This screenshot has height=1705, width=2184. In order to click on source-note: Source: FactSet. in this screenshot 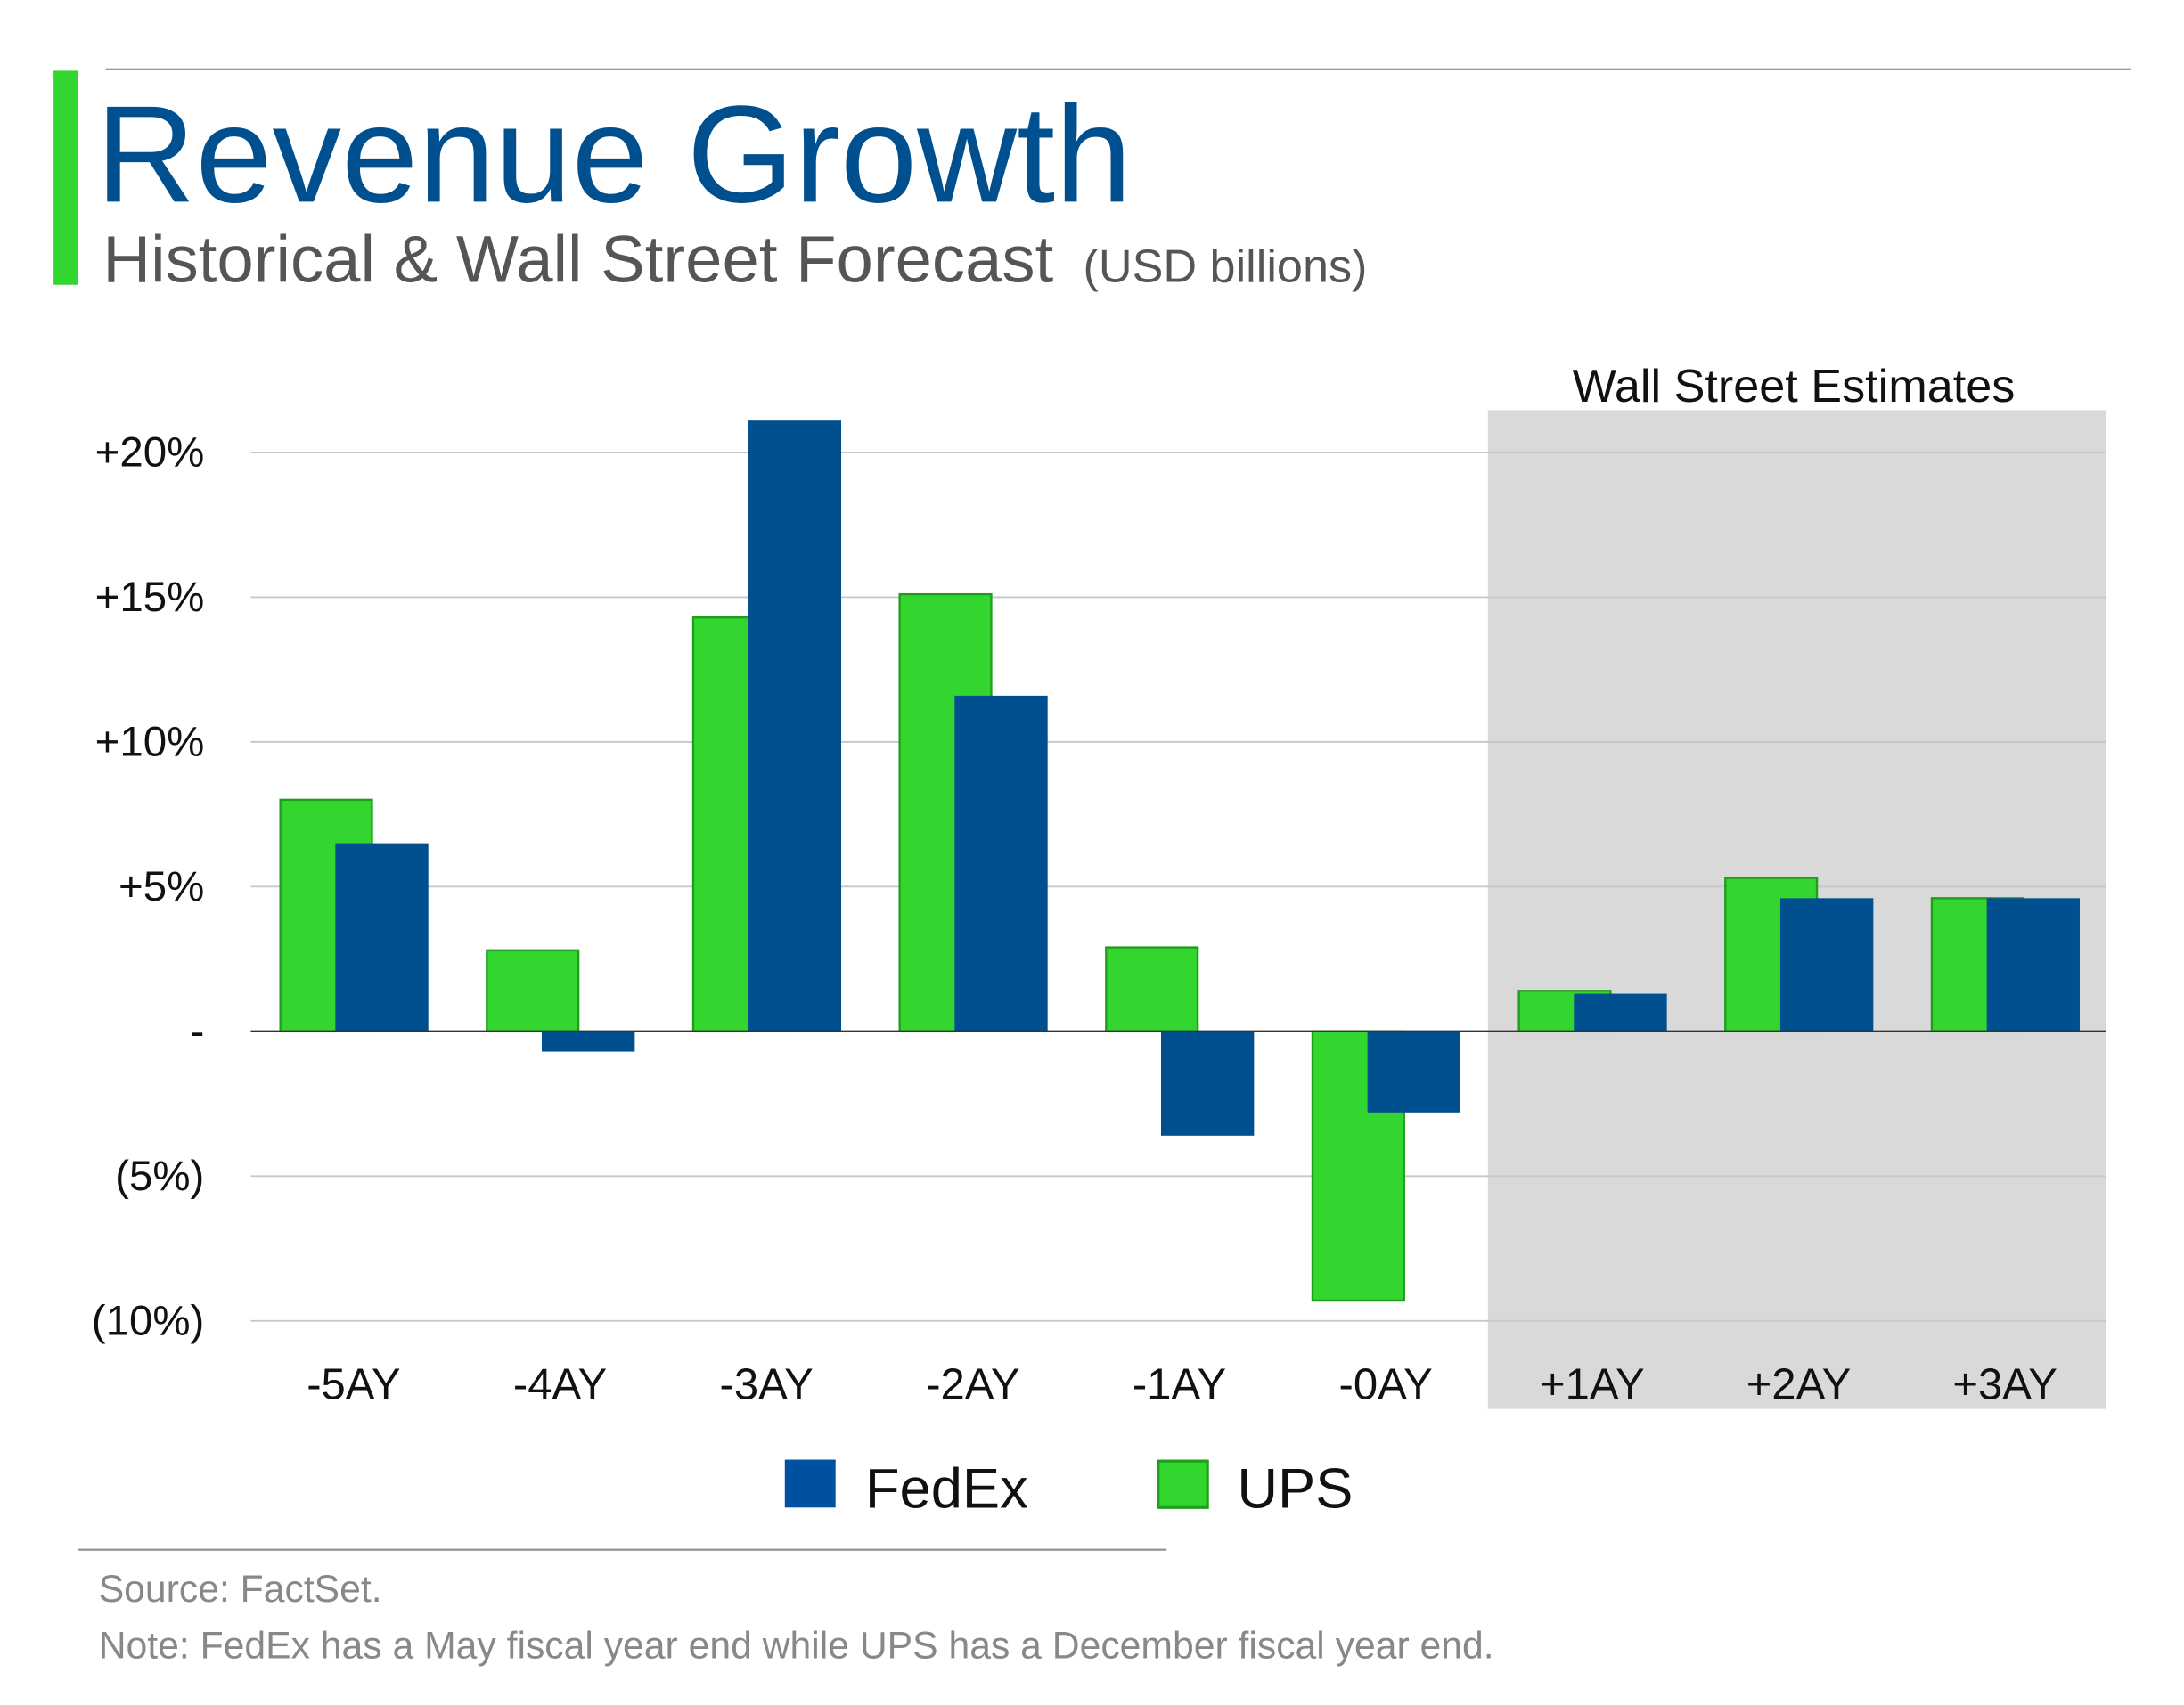, I will do `click(241, 1589)`.